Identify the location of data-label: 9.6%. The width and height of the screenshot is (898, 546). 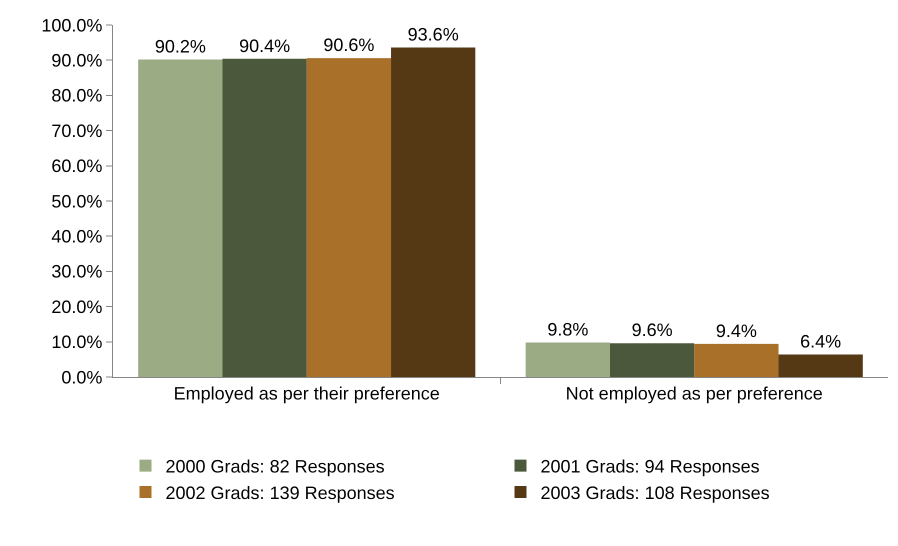
(652, 330).